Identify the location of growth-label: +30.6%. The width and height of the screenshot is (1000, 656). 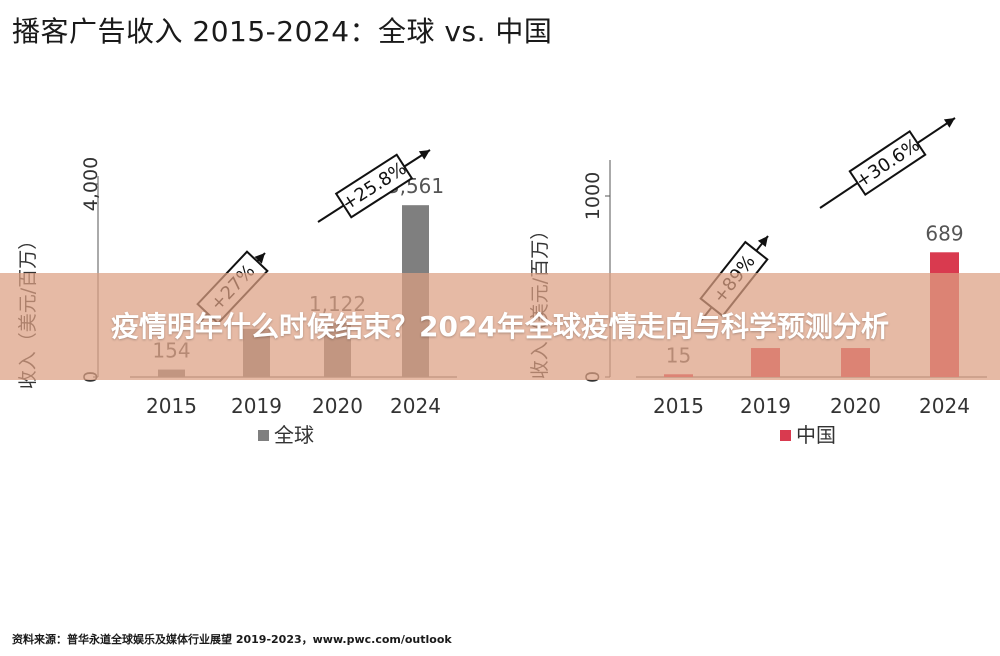
(887, 163).